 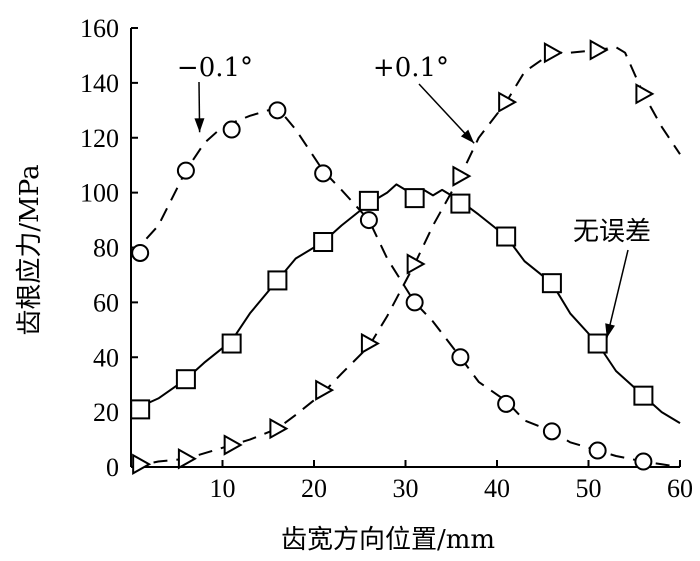 I want to click on x-axis-title: 齿宽方向位置/mm, so click(x=388, y=540).